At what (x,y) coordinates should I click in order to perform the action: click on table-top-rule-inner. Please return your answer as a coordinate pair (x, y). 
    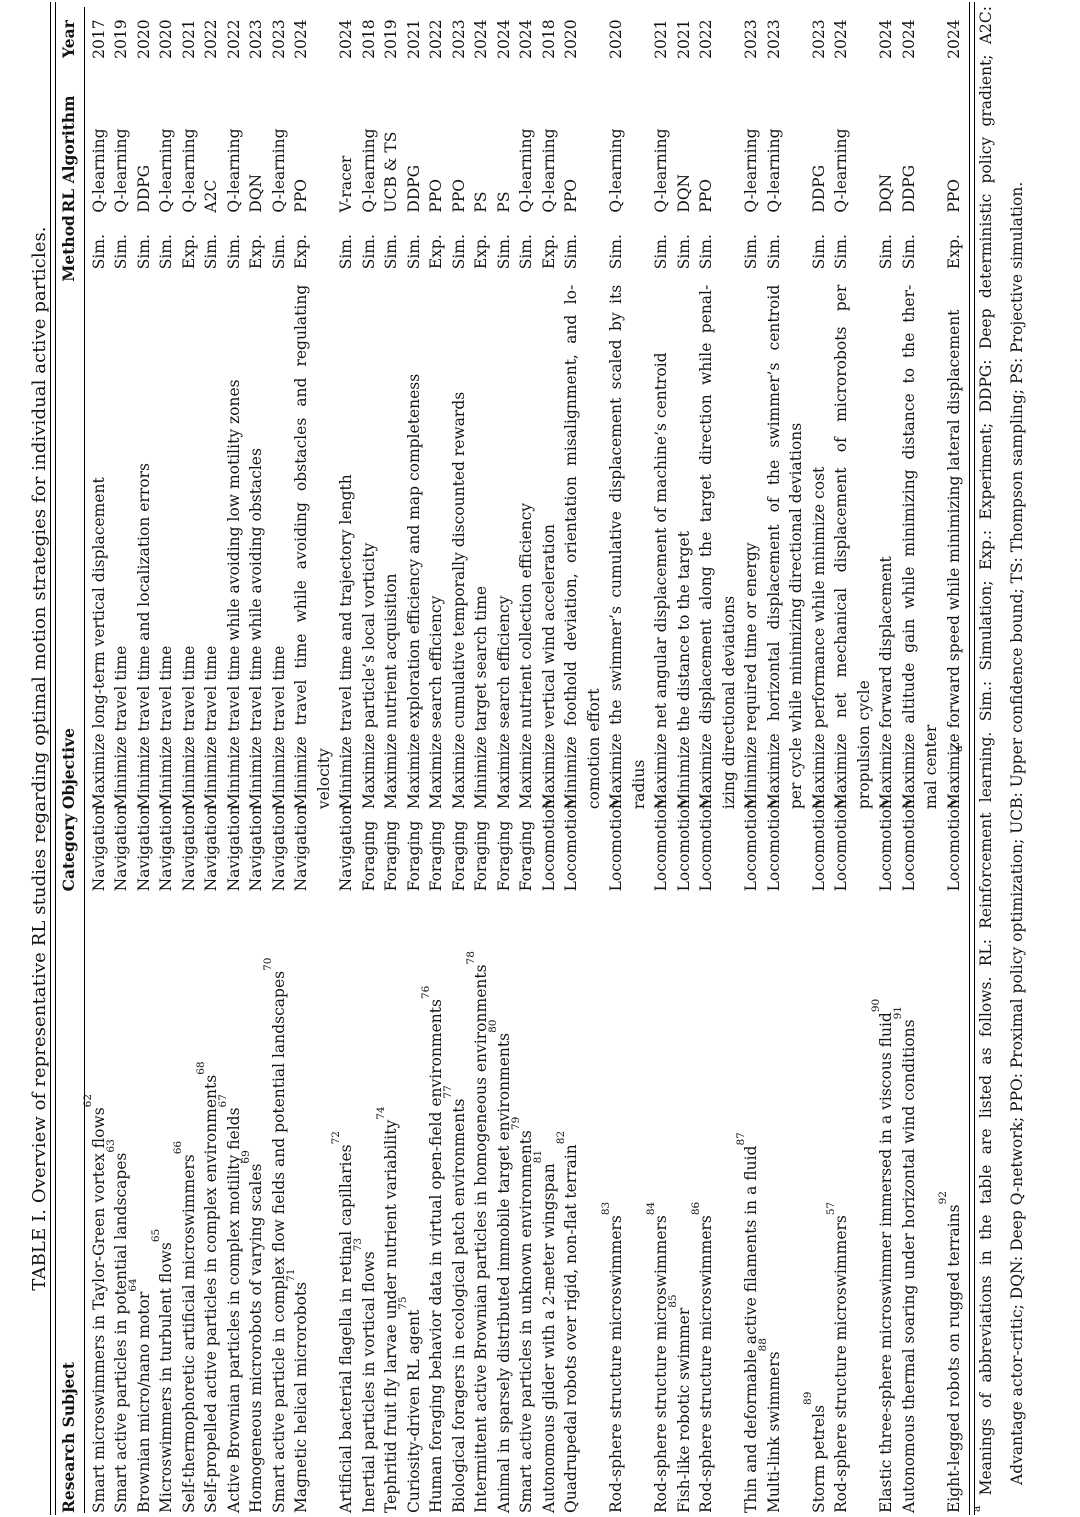
    Looking at the image, I should click on (55, 758).